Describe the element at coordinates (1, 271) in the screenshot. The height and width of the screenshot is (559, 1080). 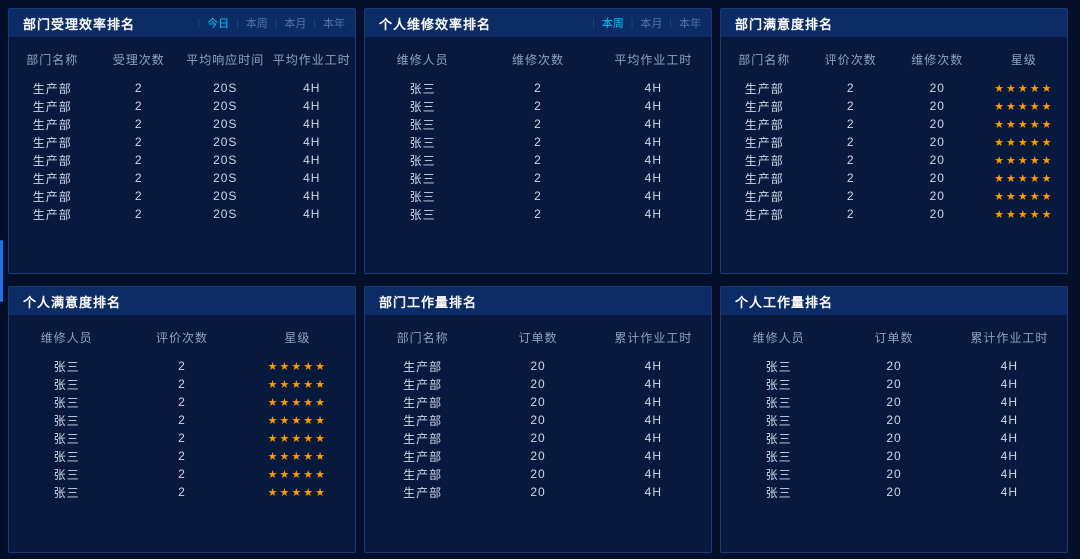
I see `left-edge-scroll-indicator` at that location.